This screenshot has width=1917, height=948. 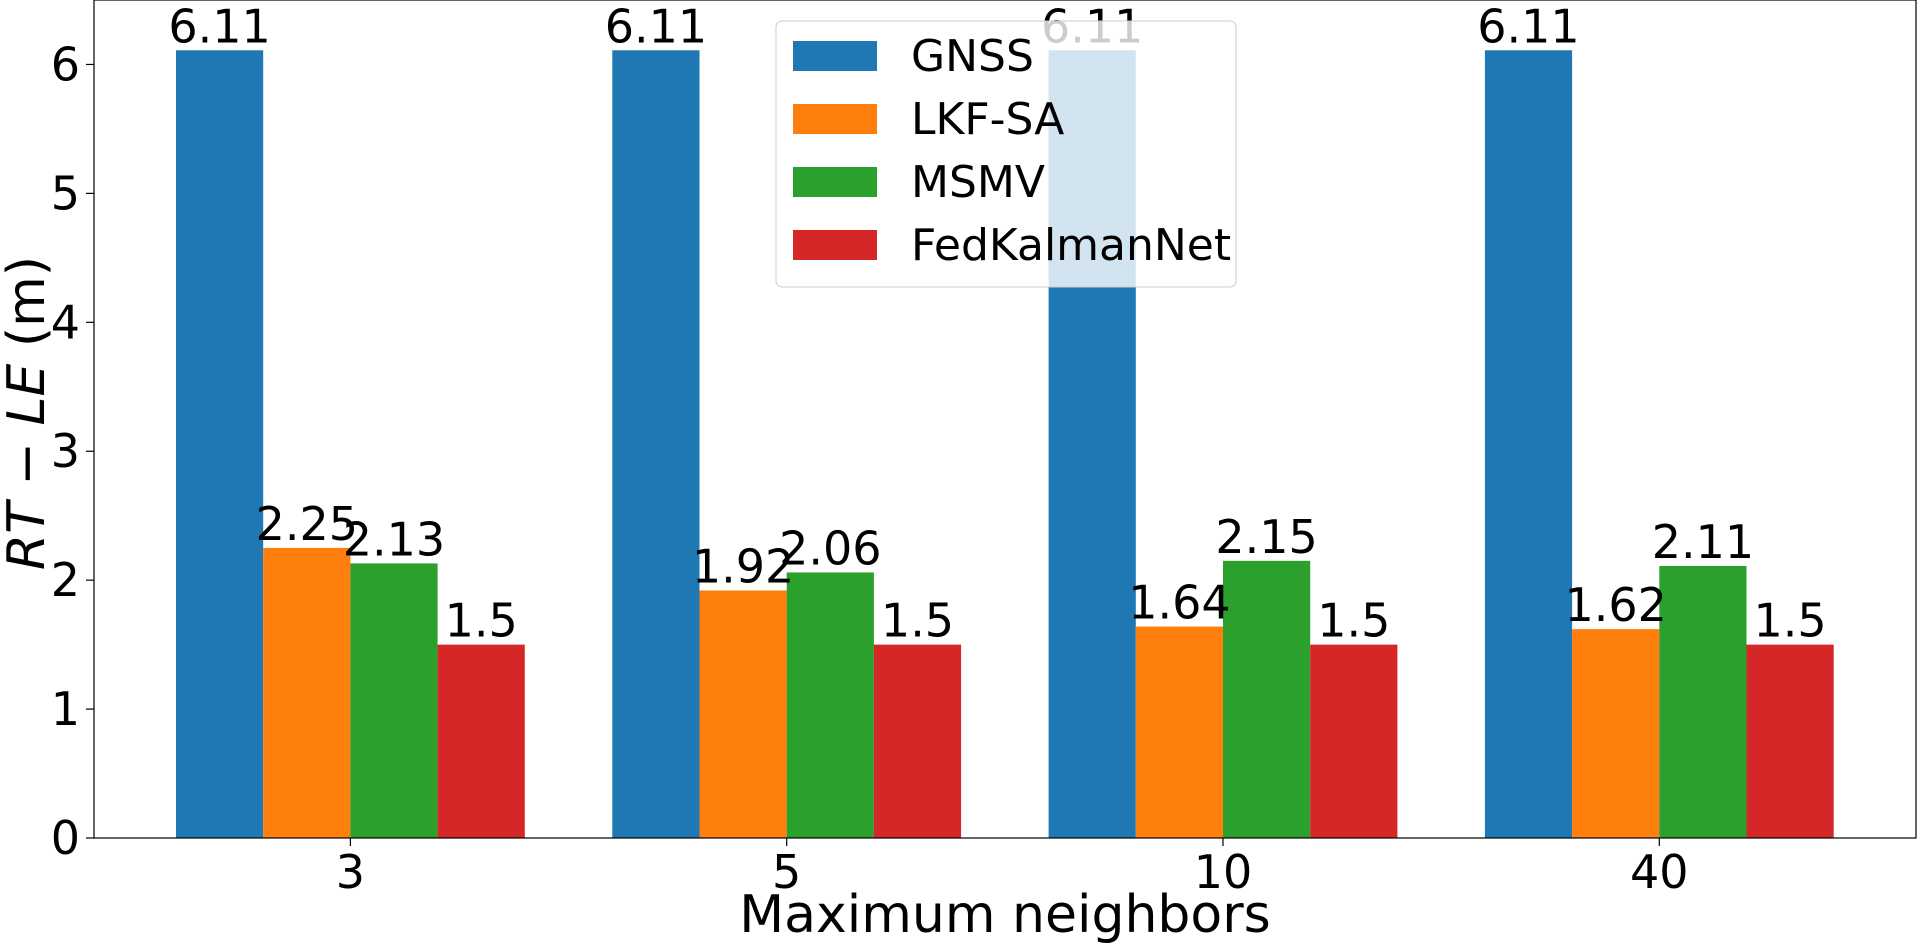 What do you see at coordinates (350, 872) in the screenshot?
I see `x-tick-label: 3` at bounding box center [350, 872].